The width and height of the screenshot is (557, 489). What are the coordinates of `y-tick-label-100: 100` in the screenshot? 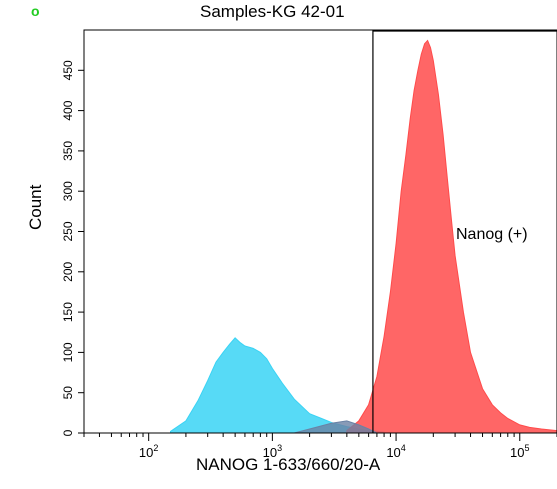 It's located at (68, 352).